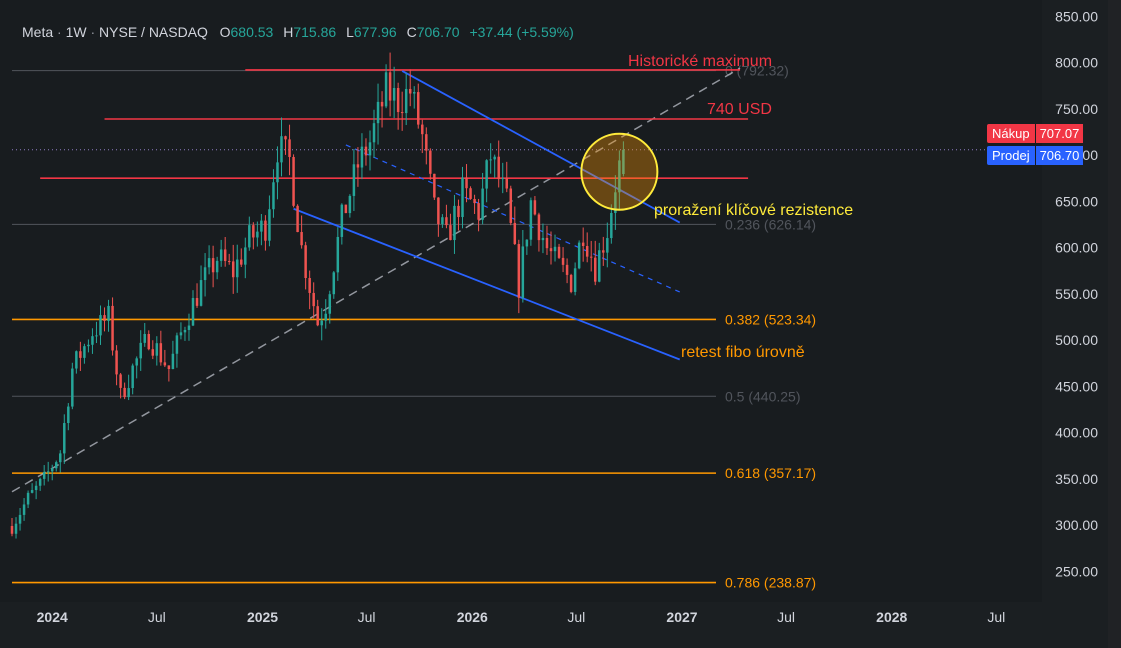  What do you see at coordinates (1011, 155) in the screenshot?
I see `sell-label: Prodej` at bounding box center [1011, 155].